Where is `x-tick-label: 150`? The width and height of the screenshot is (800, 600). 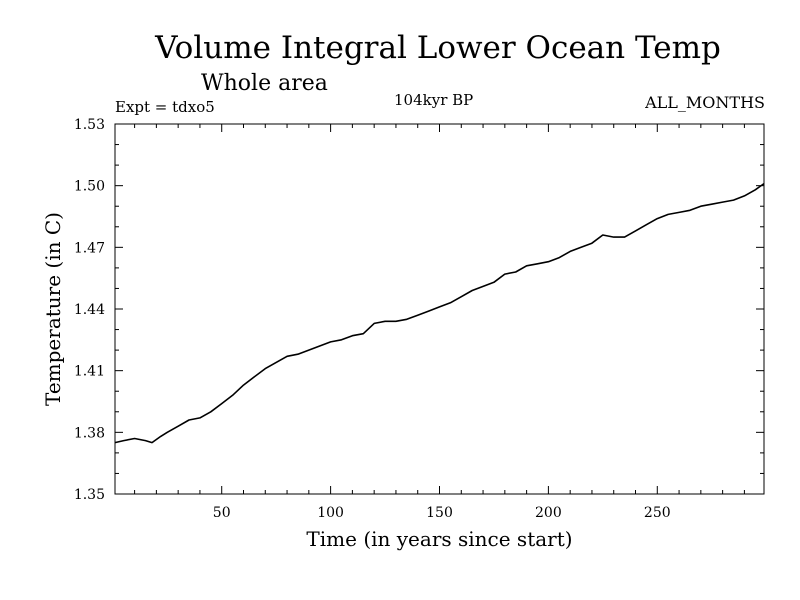 x-tick-label: 150 is located at coordinates (439, 513).